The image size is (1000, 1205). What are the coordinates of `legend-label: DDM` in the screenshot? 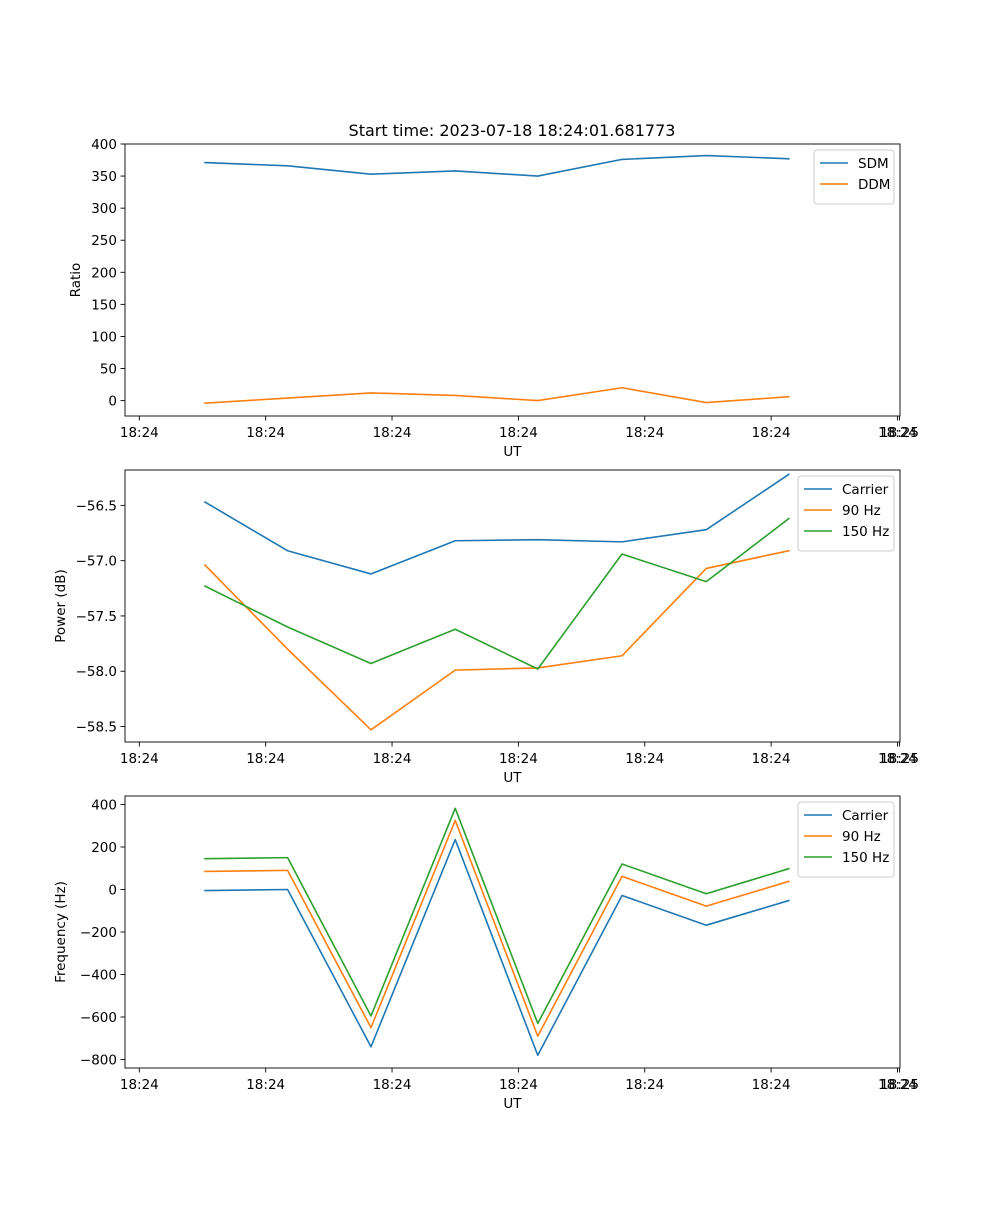 It's located at (874, 185).